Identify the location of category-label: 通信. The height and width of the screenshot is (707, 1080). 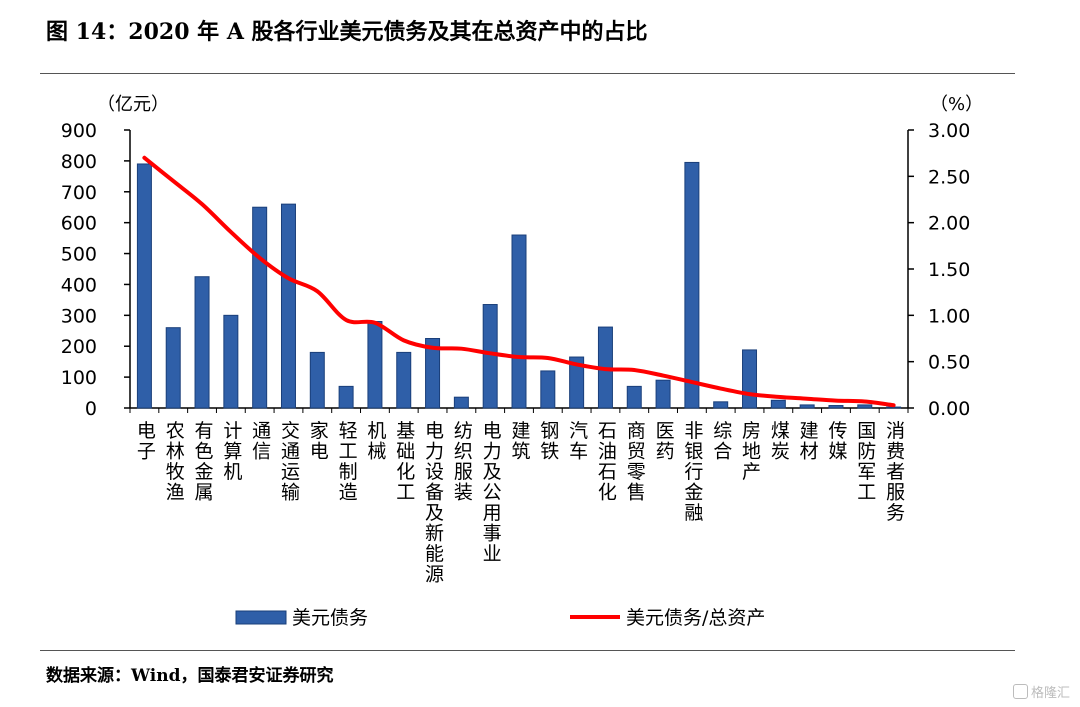
(261, 441).